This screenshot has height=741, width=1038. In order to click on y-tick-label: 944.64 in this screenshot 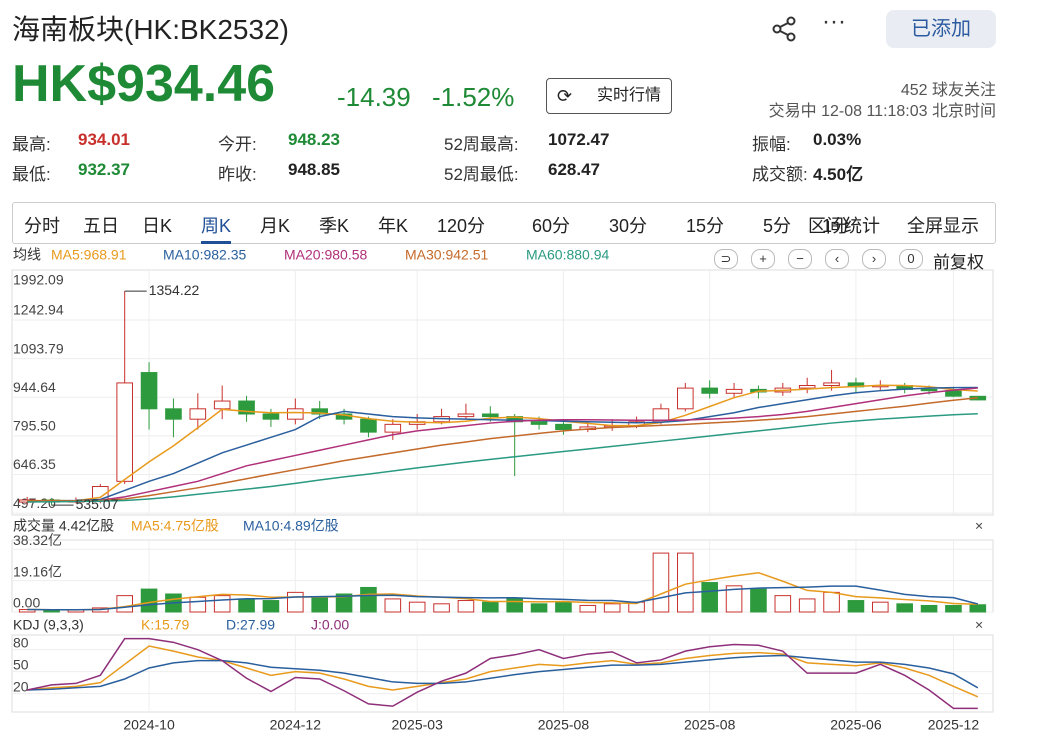, I will do `click(34, 387)`.